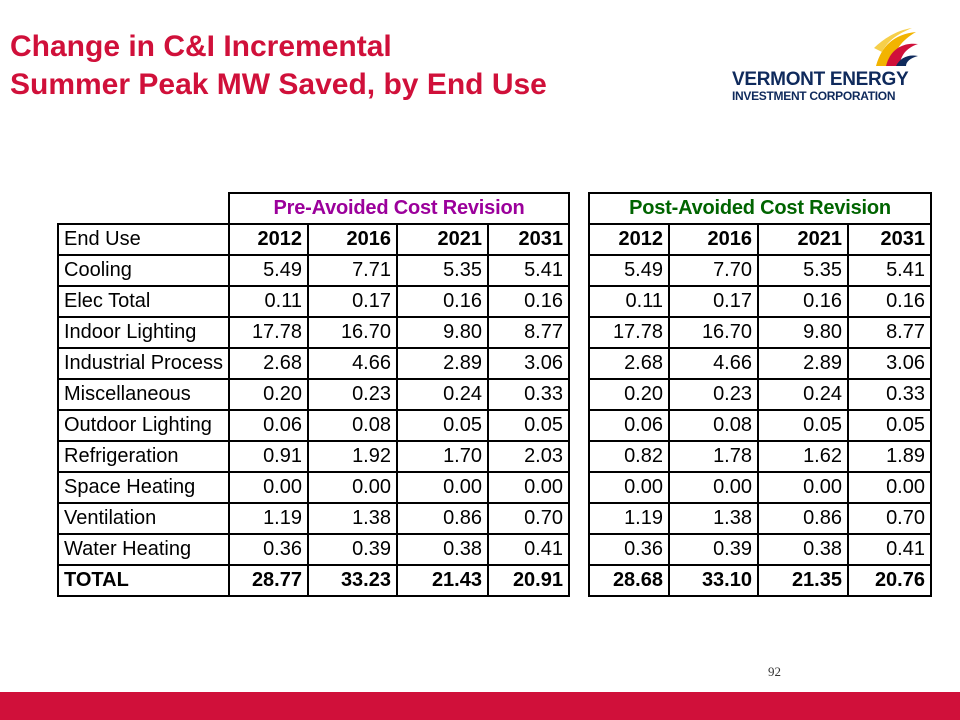 The height and width of the screenshot is (720, 960). Describe the element at coordinates (143, 549) in the screenshot. I see `end-use-label: Water Heating` at that location.